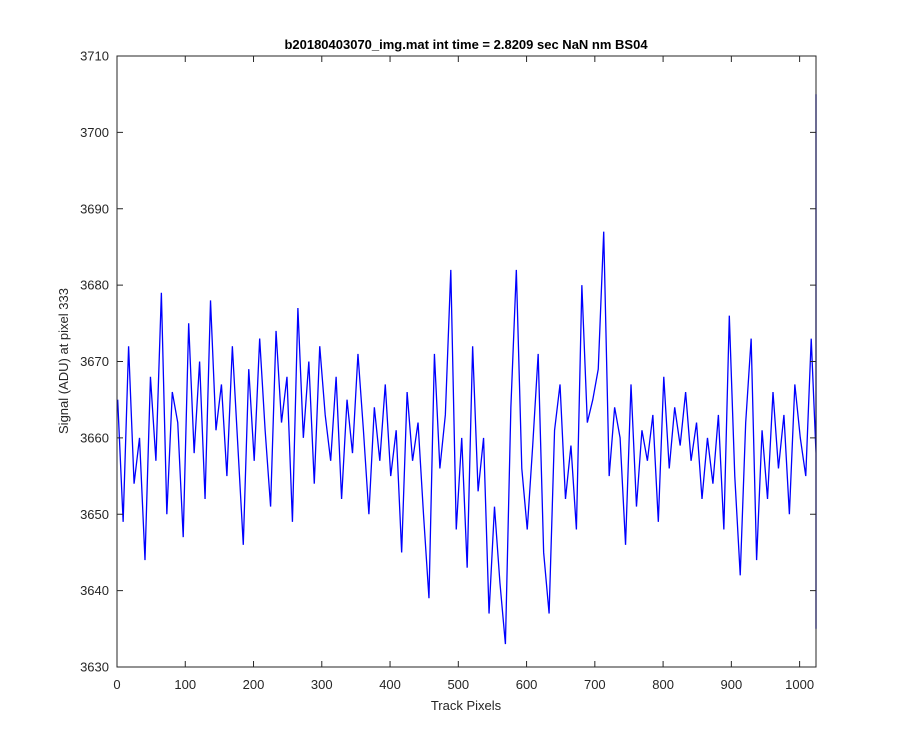  I want to click on y-tick-label: 3700, so click(94, 132).